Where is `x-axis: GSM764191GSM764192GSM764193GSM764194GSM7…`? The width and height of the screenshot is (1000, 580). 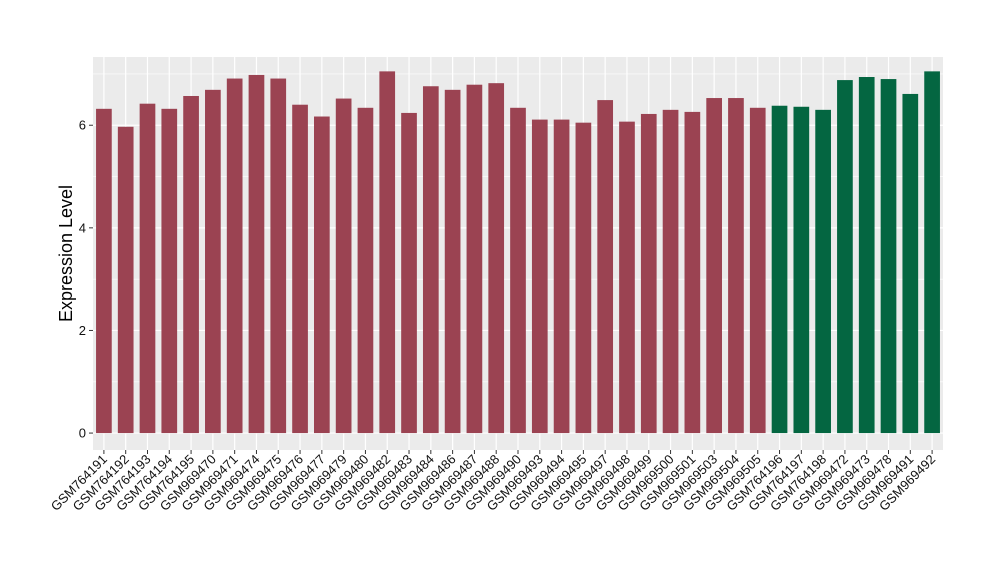 x-axis: GSM764191GSM764192GSM764193GSM764194GSM7… is located at coordinates (493, 482).